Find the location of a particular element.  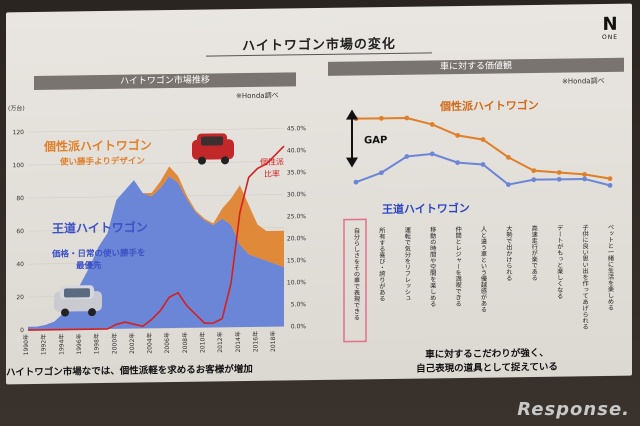

label-oudou-wagon: 王道ハイトワゴン is located at coordinates (100, 227).